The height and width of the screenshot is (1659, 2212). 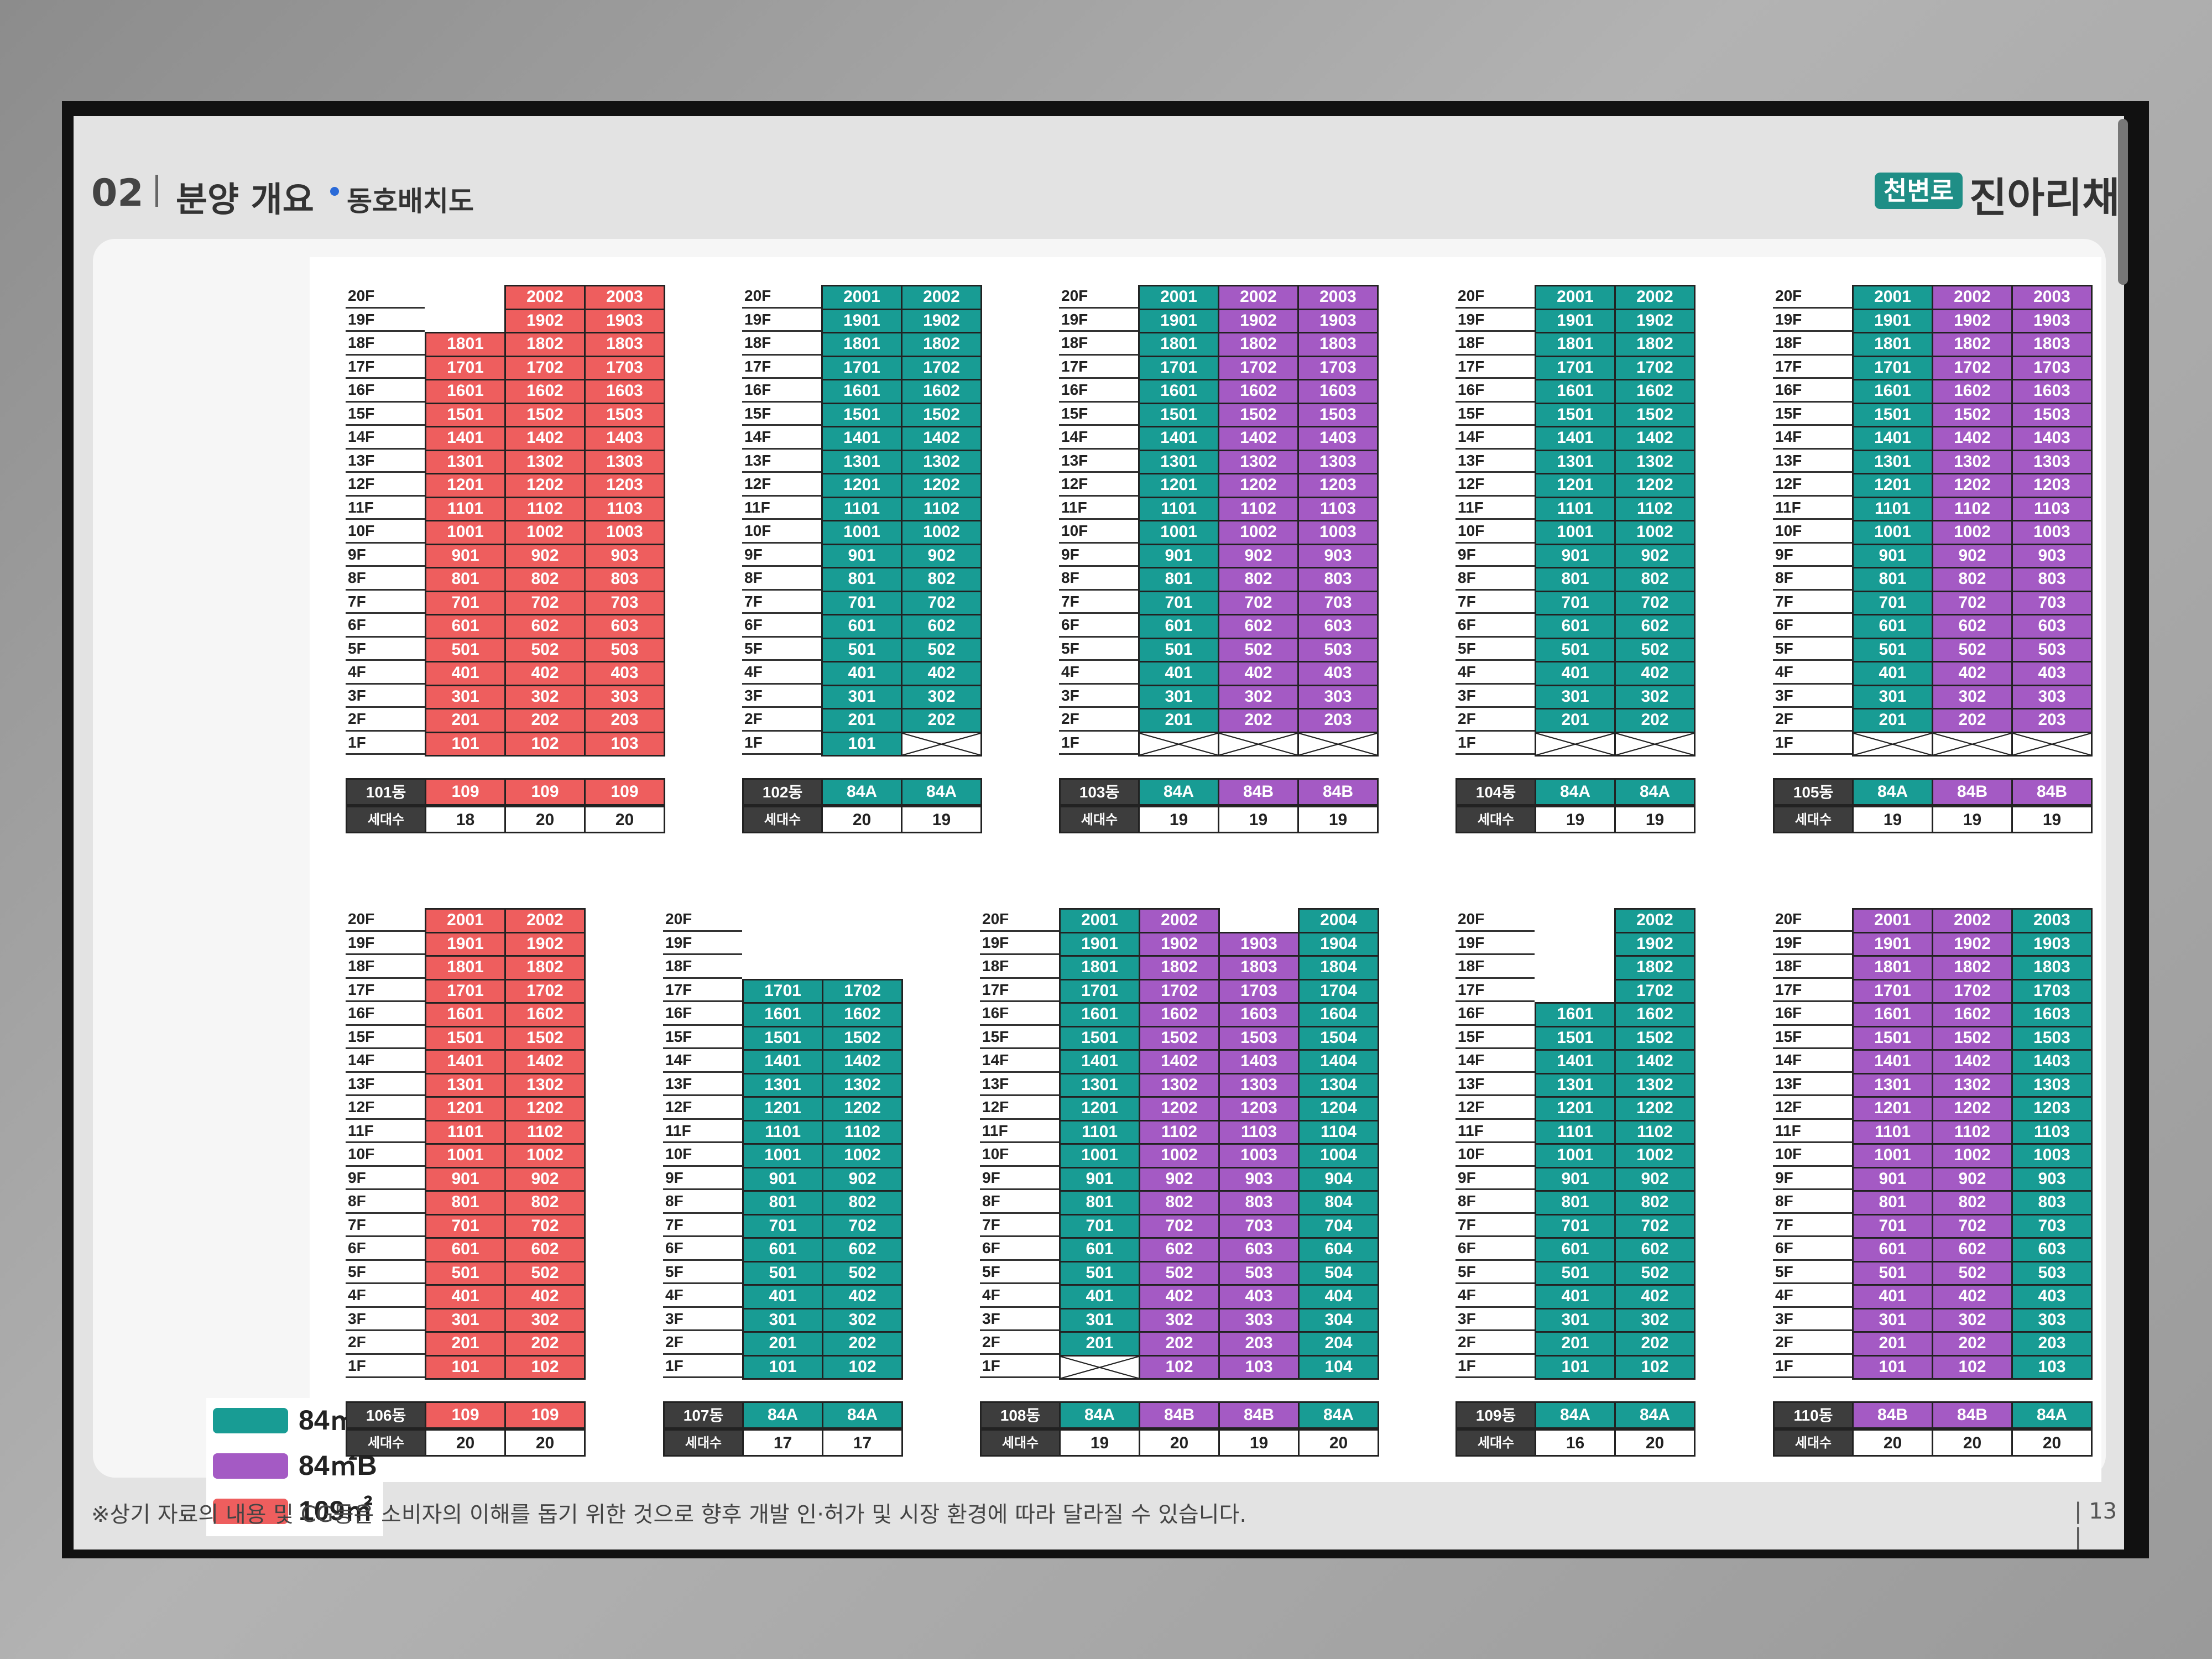 I want to click on unit-cell: 1902, so click(x=1973, y=320).